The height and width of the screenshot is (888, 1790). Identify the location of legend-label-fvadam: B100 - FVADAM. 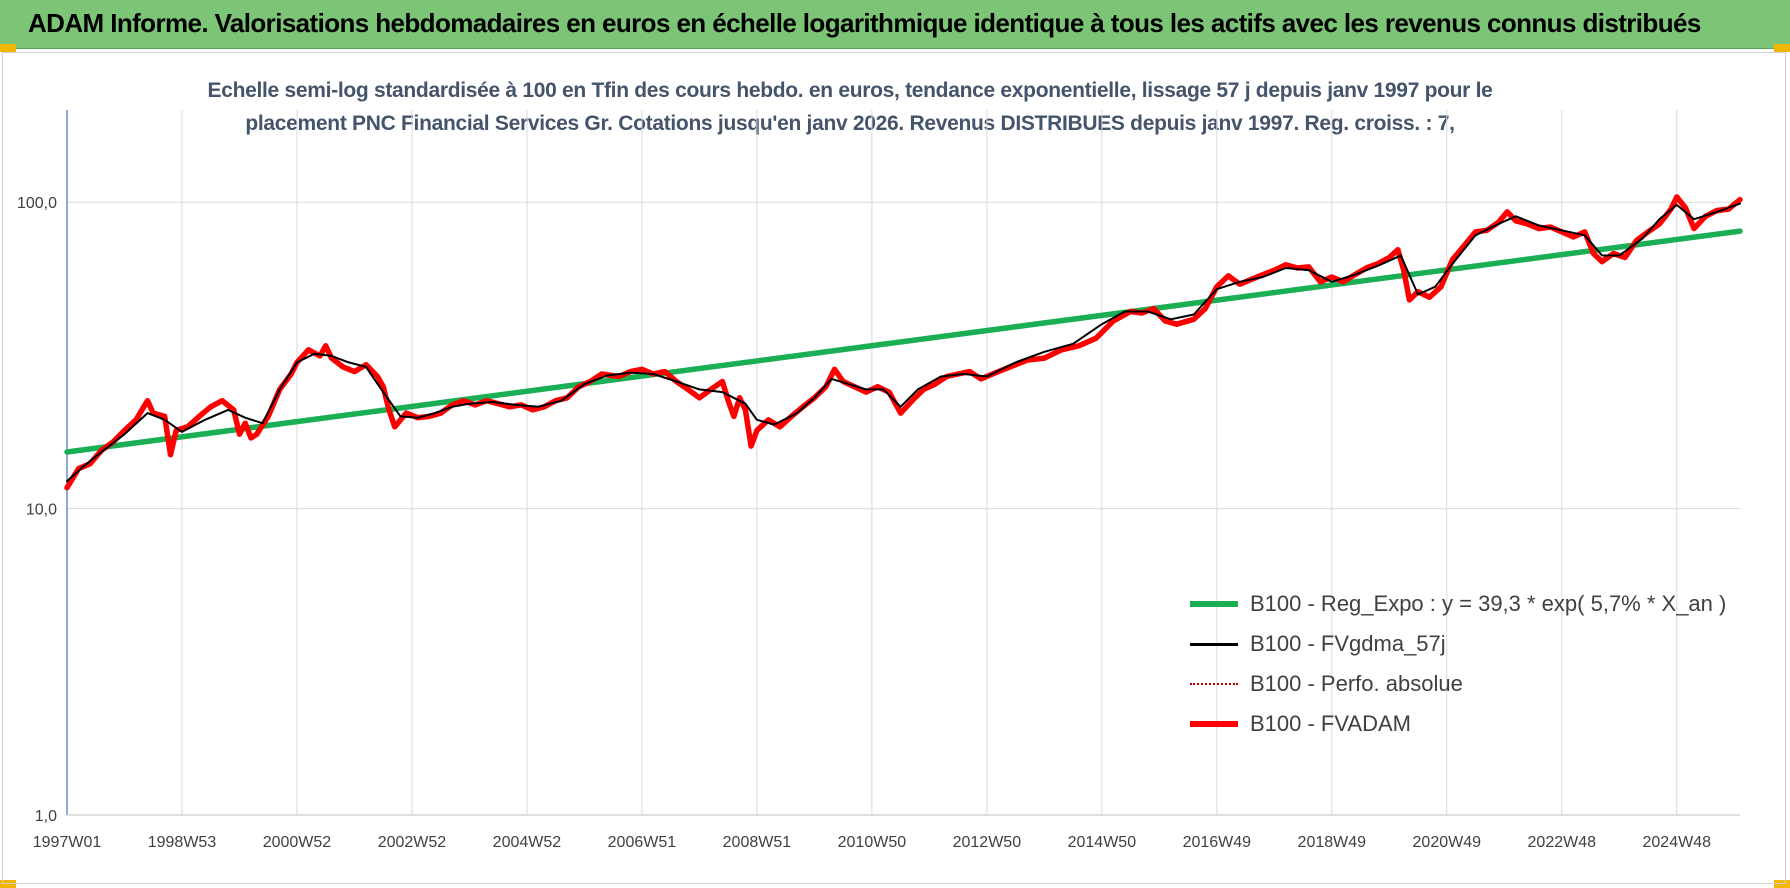
(1330, 723).